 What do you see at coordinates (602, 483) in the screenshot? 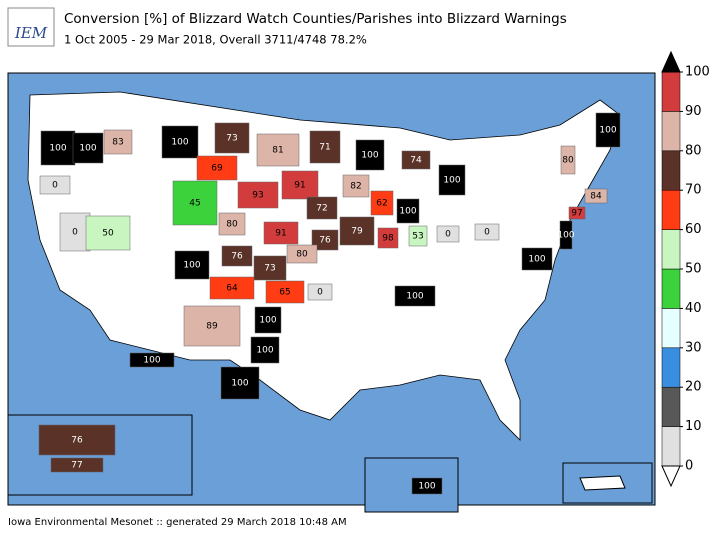
I see `puerto-rico` at bounding box center [602, 483].